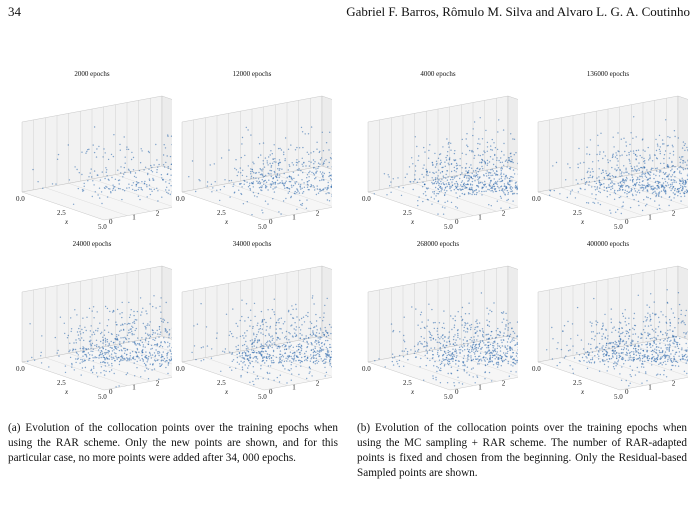  Describe the element at coordinates (66, 392) in the screenshot. I see `x-axis-label: x` at that location.